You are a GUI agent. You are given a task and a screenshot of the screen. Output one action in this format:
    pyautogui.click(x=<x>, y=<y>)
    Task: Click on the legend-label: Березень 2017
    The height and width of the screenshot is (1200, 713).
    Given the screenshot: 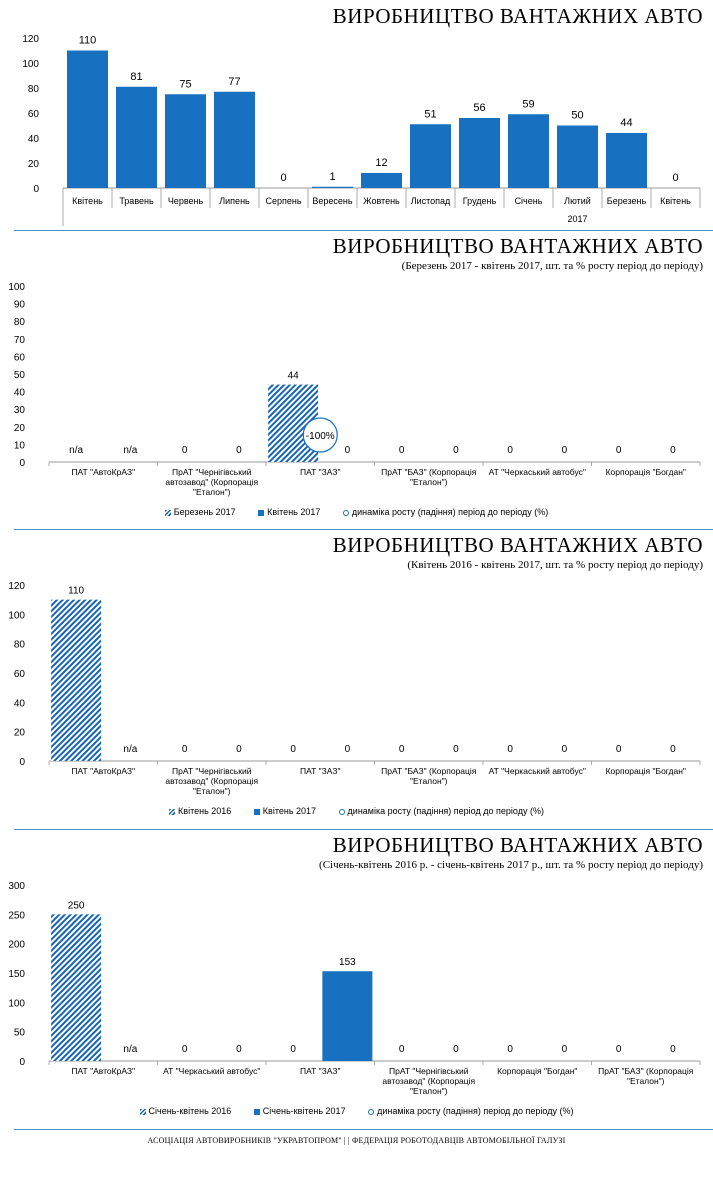 What is the action you would take?
    pyautogui.click(x=204, y=512)
    